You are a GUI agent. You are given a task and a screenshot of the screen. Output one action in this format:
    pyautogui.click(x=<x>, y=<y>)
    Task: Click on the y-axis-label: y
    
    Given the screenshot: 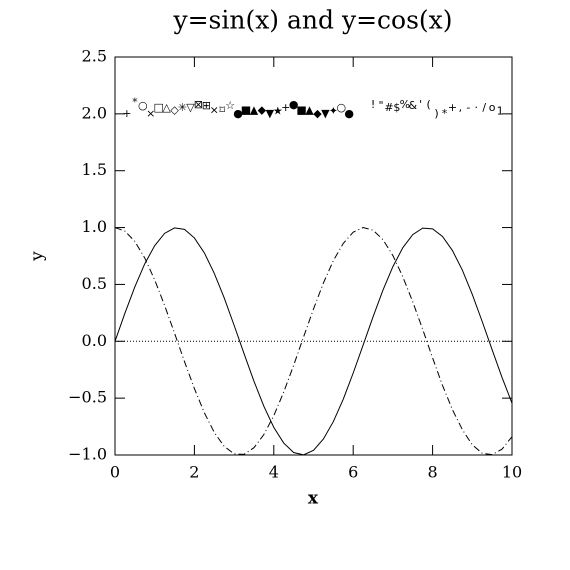 What is the action you would take?
    pyautogui.click(x=38, y=256)
    